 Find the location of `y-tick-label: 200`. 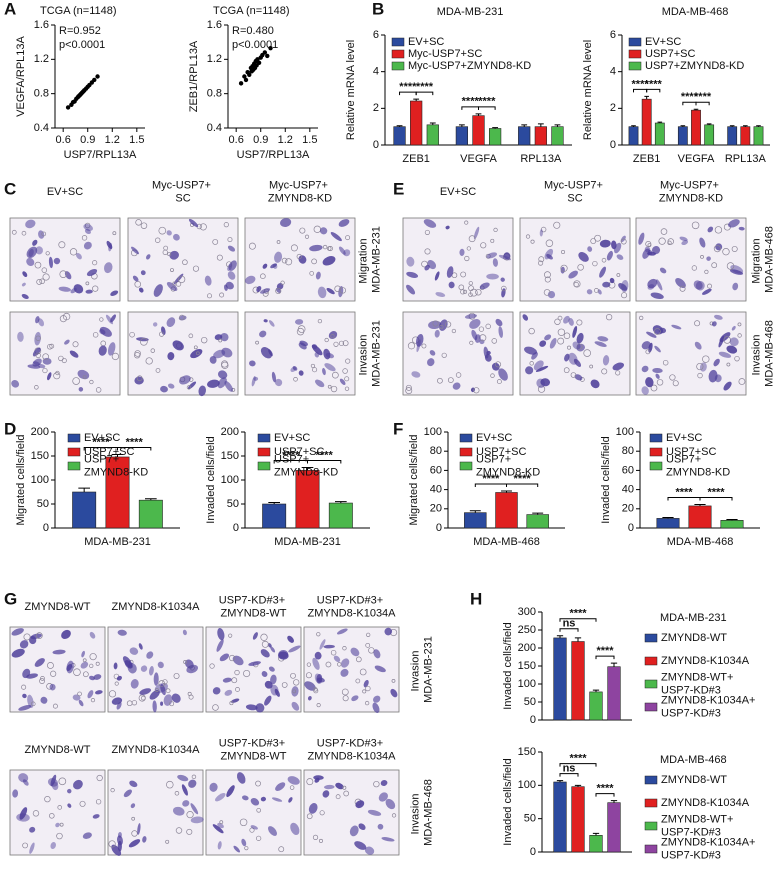

y-tick-label: 200 is located at coordinates (230, 432).